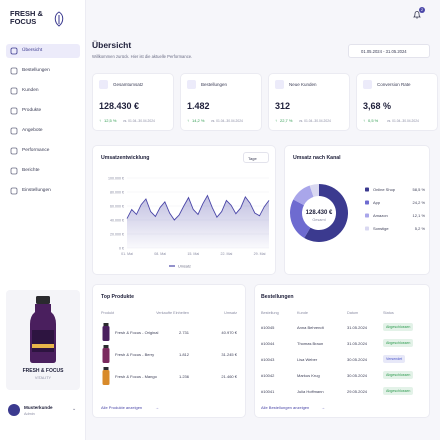 This screenshot has width=440, height=440. I want to click on nav-item: Bestellungen, so click(43, 71).